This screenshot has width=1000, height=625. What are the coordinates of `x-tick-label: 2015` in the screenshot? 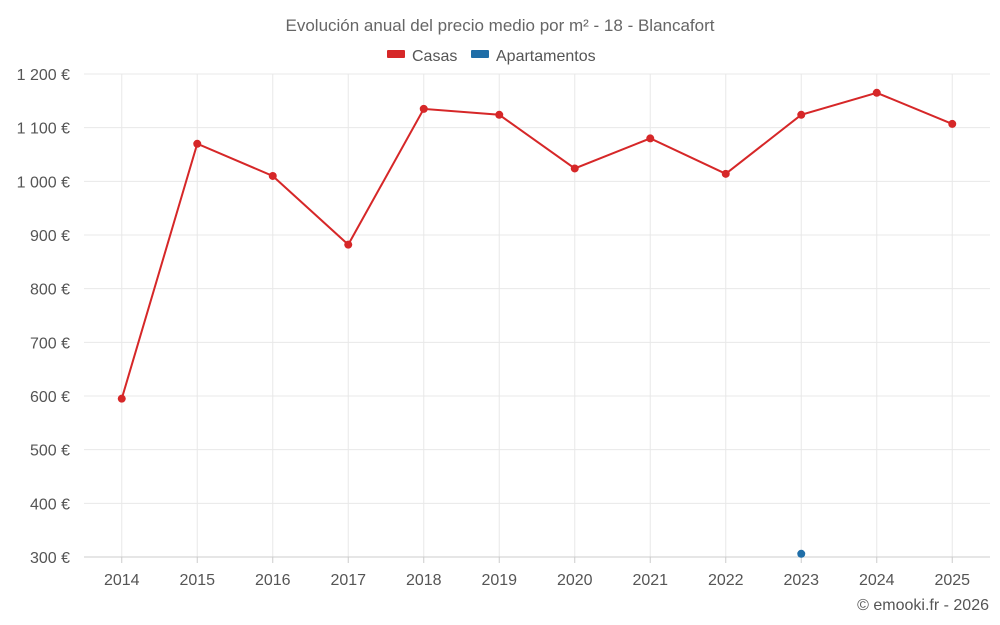 It's located at (197, 580).